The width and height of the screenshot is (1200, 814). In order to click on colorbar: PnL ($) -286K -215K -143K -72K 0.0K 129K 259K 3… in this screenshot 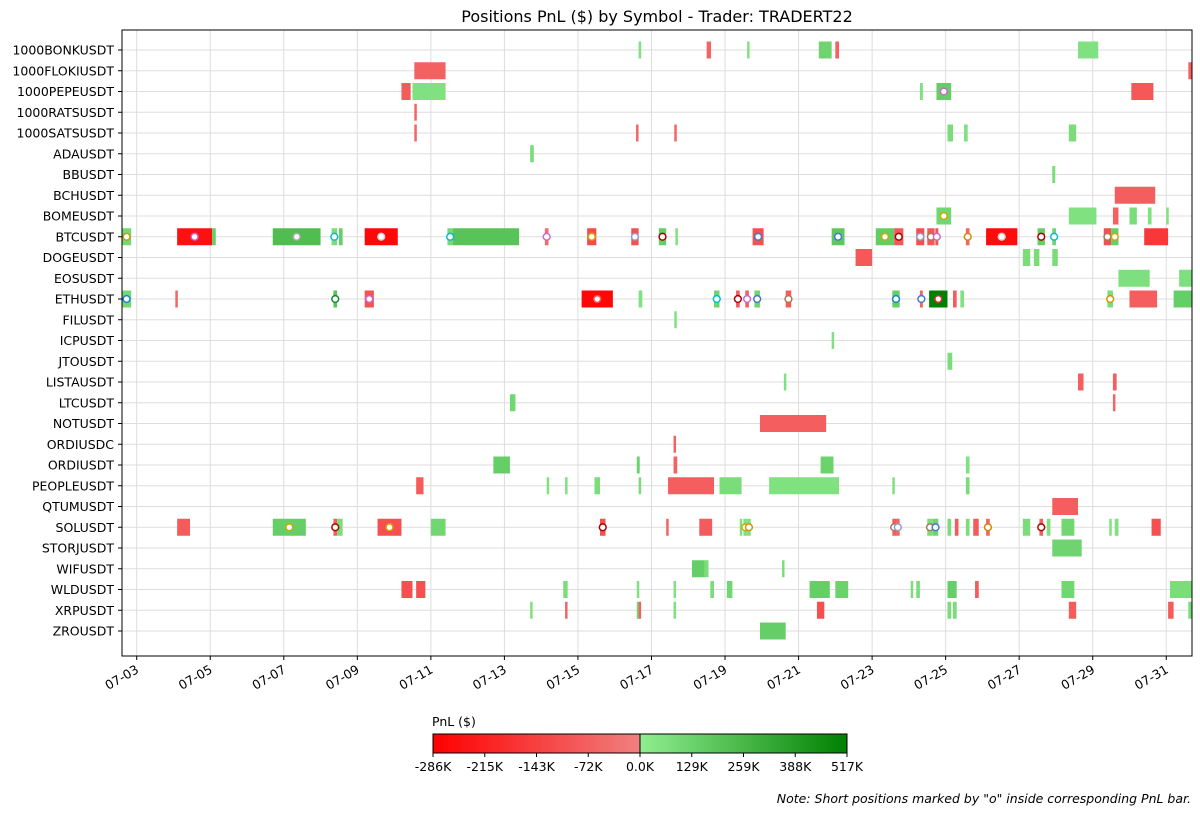, I will do `click(639, 744)`.